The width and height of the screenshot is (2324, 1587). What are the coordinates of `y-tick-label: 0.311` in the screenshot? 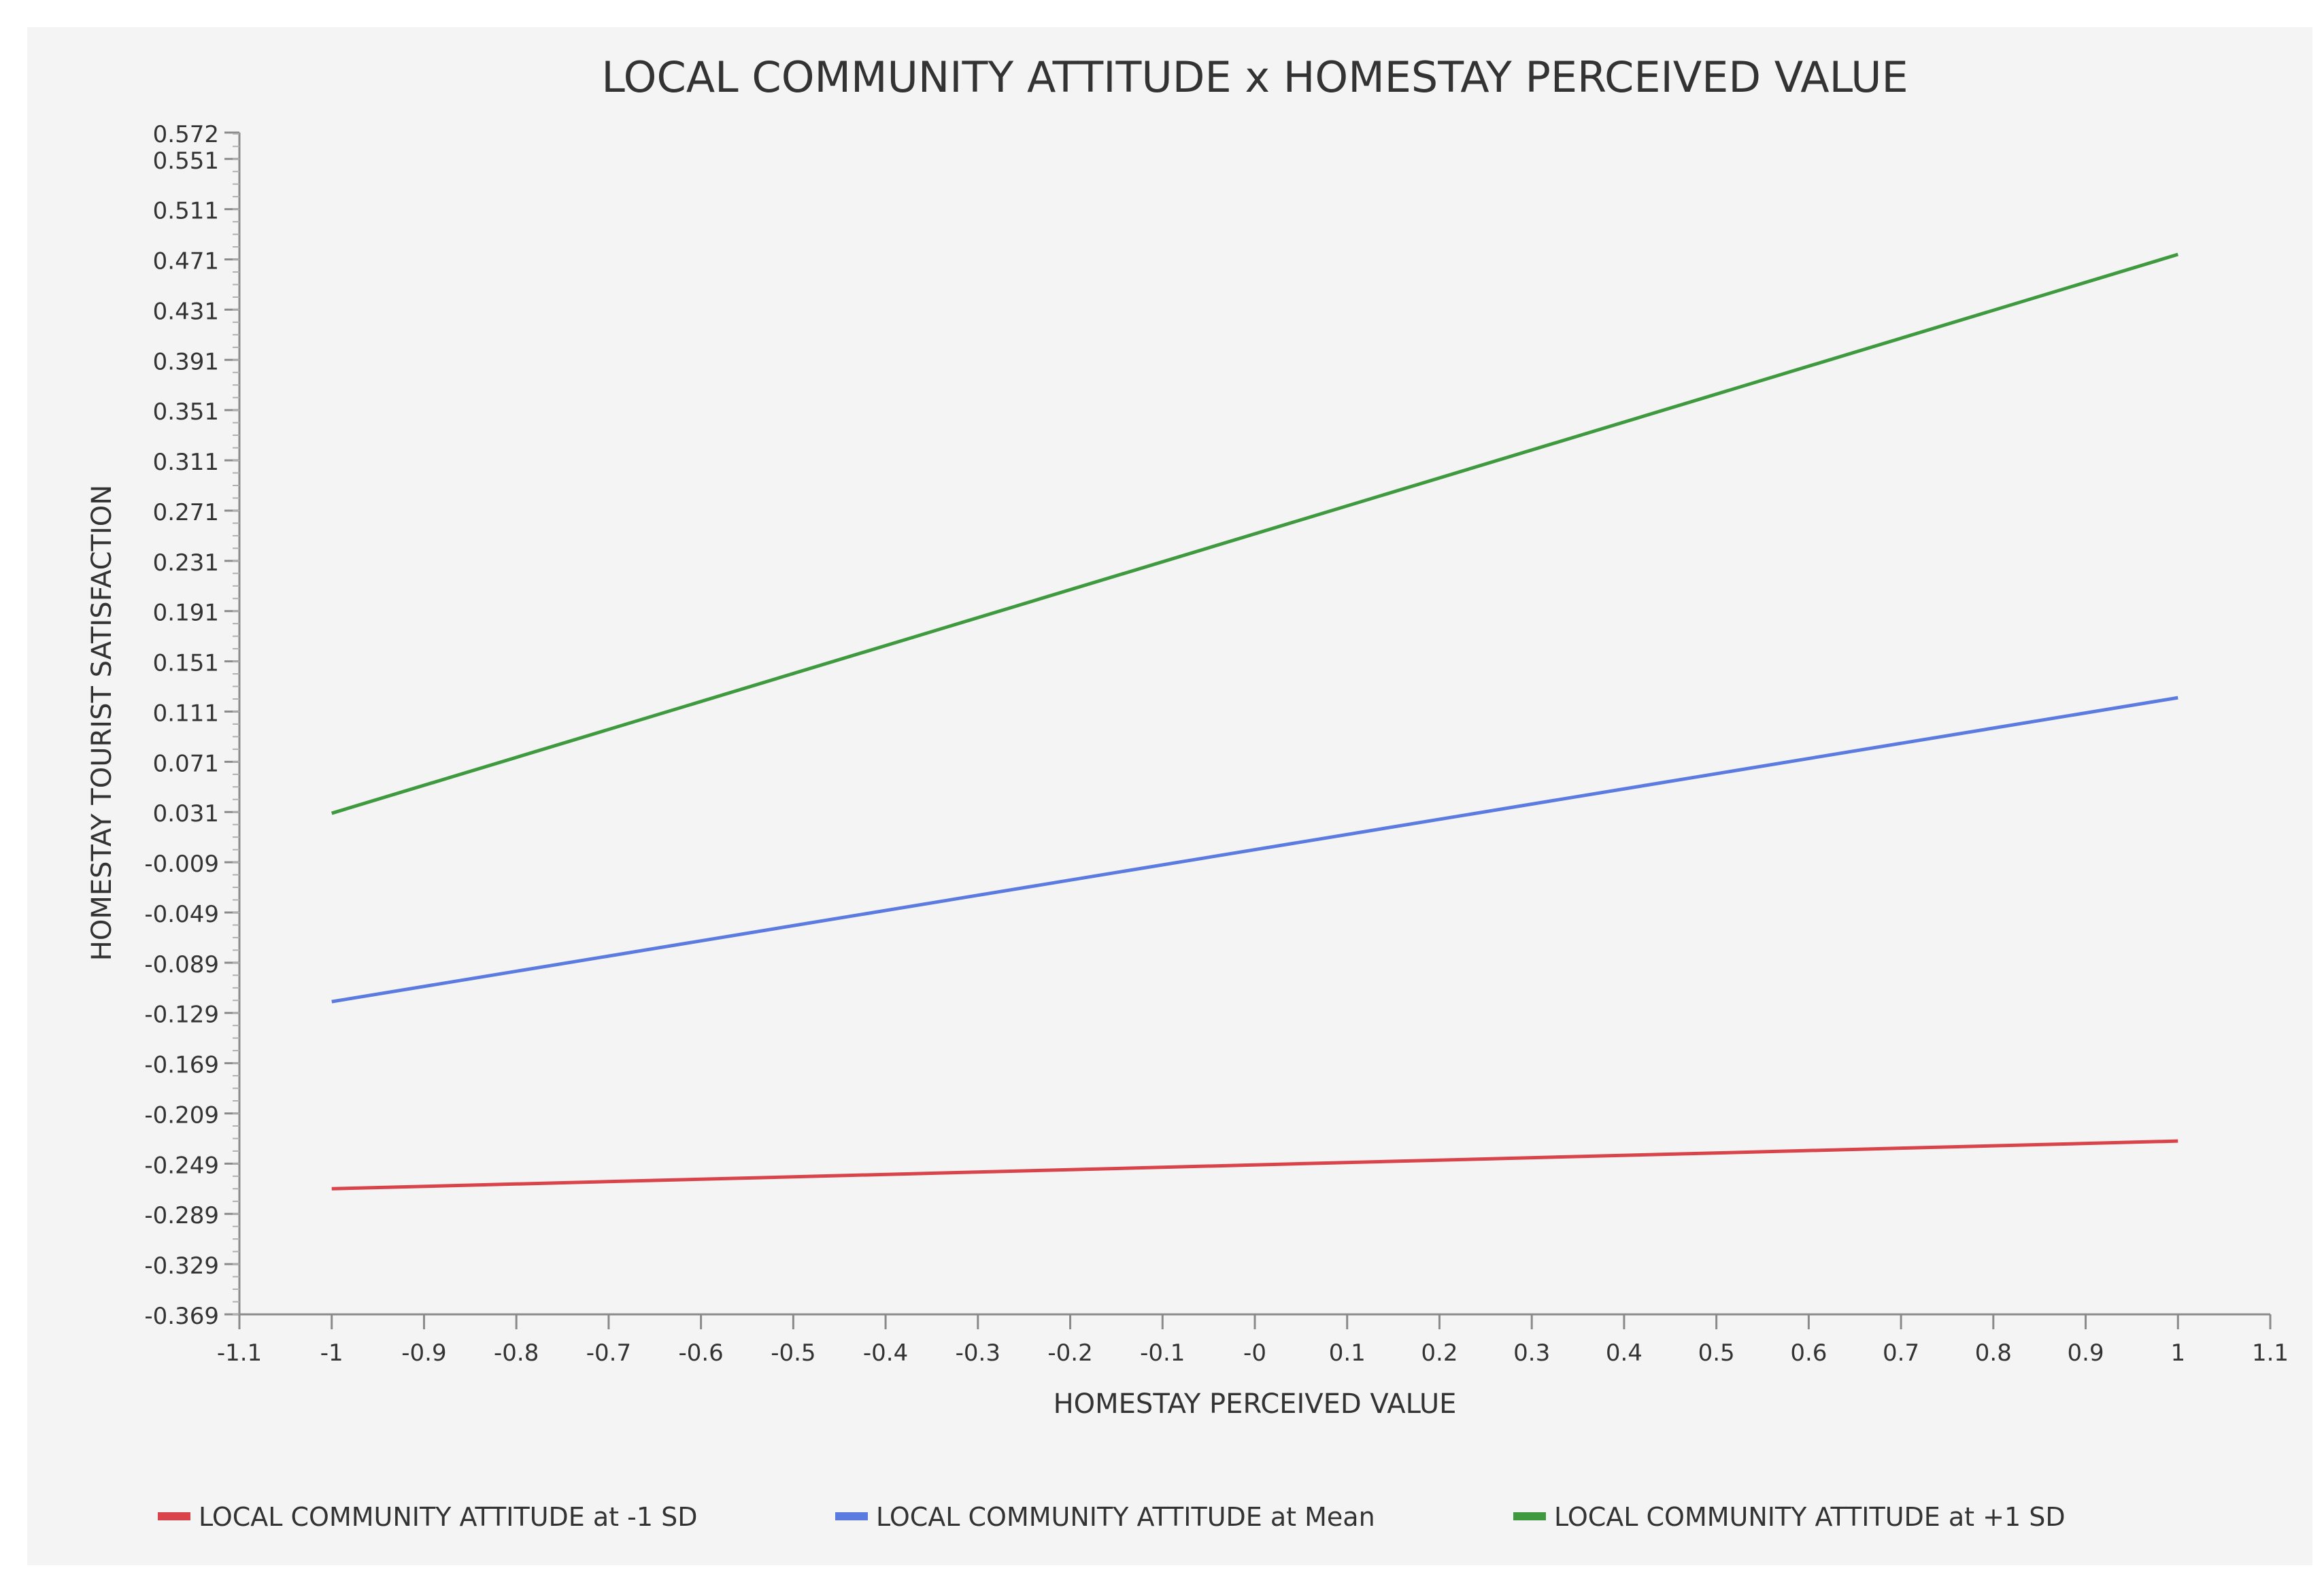 It's located at (186, 462).